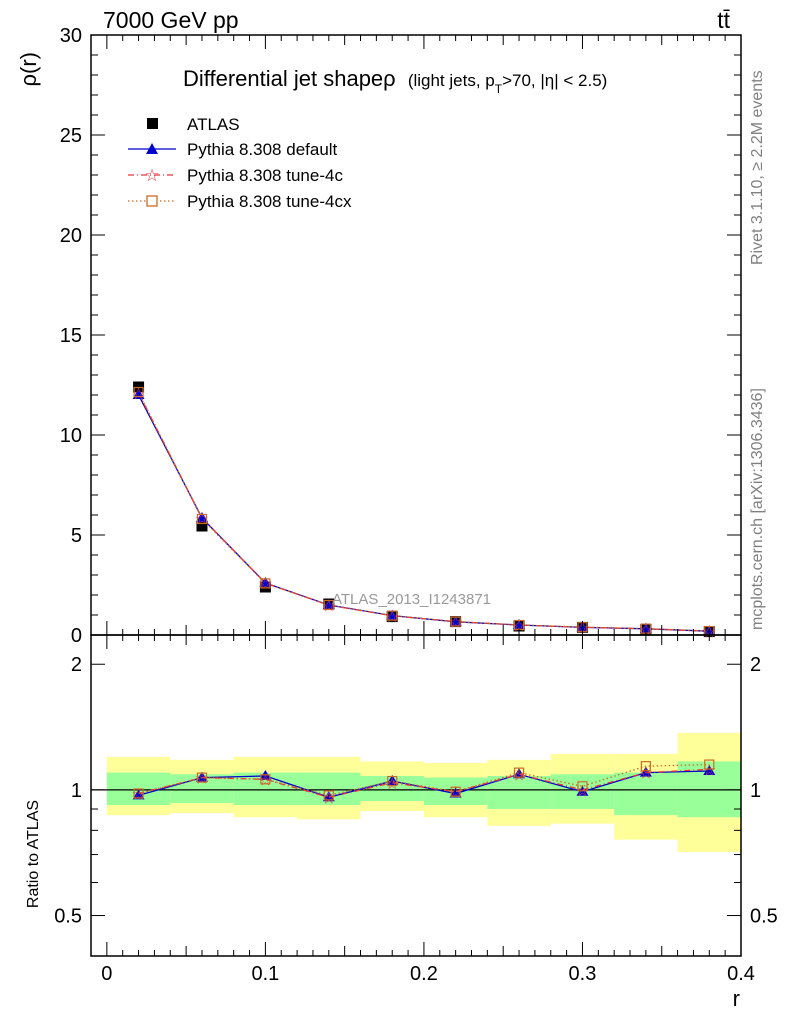  What do you see at coordinates (152, 201) in the screenshot?
I see `legend-tune4cx-marker` at bounding box center [152, 201].